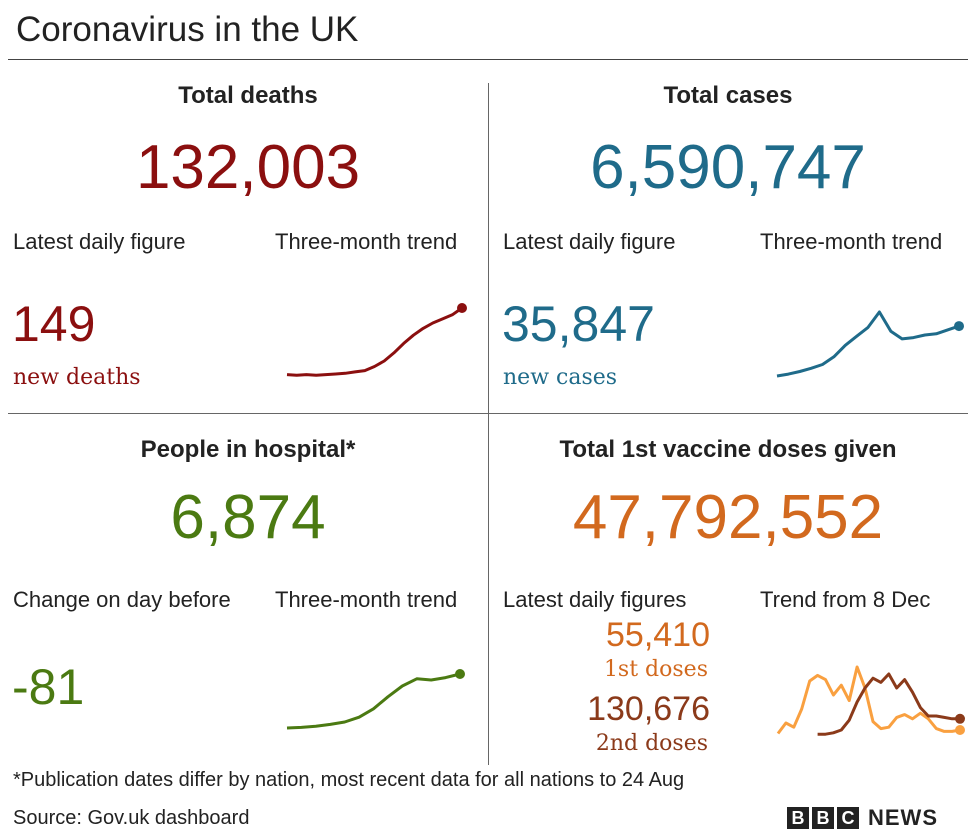 Image resolution: width=976 pixels, height=838 pixels. What do you see at coordinates (54, 324) in the screenshot?
I see `deaths-latest: 149` at bounding box center [54, 324].